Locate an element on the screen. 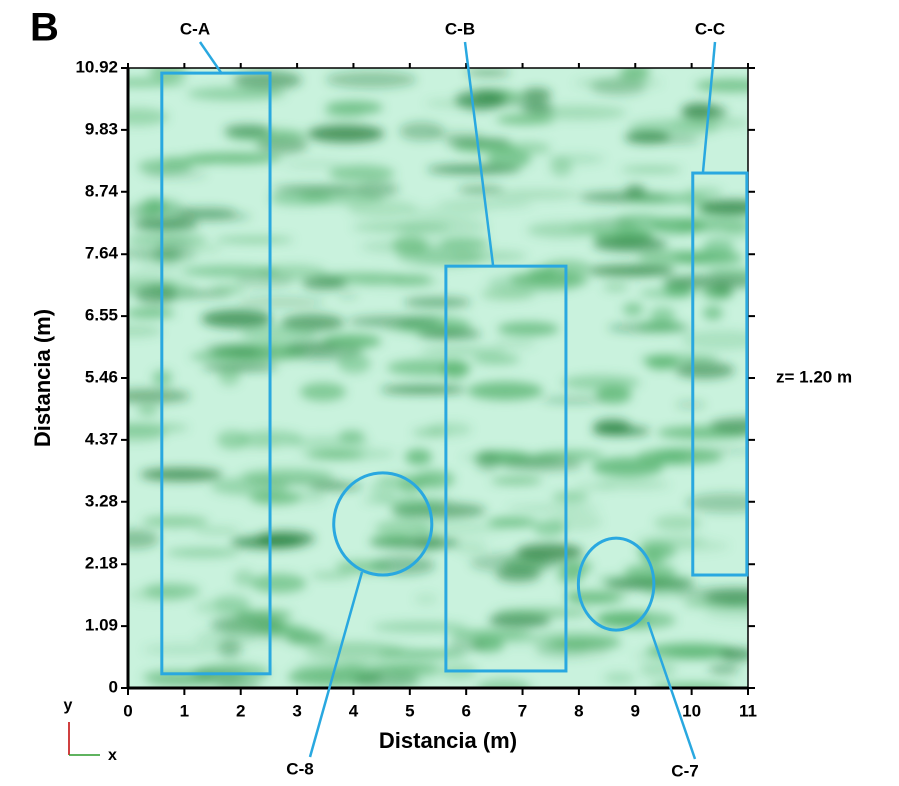 The width and height of the screenshot is (899, 786). y-axis-title: Distancia (m) is located at coordinates (42, 378).